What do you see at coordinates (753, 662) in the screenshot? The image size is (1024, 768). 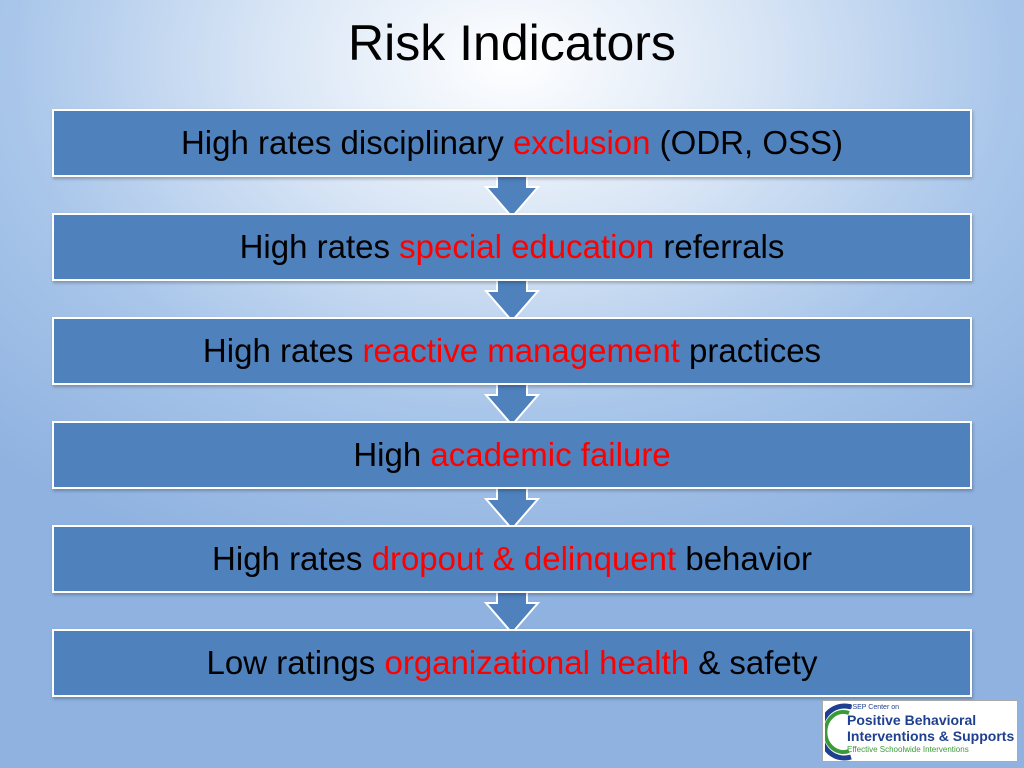 I see `indicator-text: & safety` at bounding box center [753, 662].